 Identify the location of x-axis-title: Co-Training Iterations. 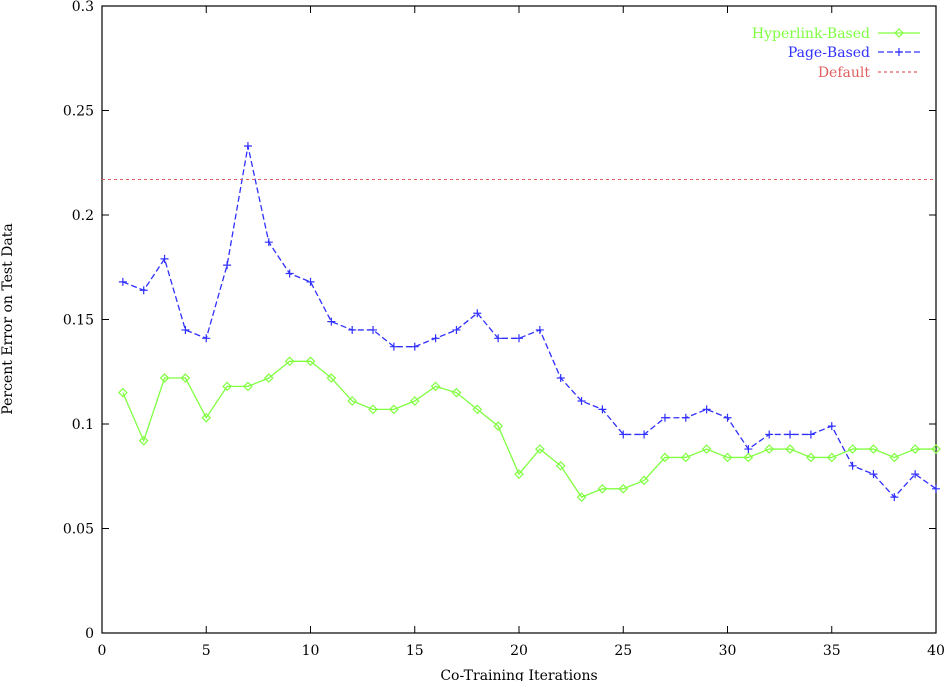
(518, 674).